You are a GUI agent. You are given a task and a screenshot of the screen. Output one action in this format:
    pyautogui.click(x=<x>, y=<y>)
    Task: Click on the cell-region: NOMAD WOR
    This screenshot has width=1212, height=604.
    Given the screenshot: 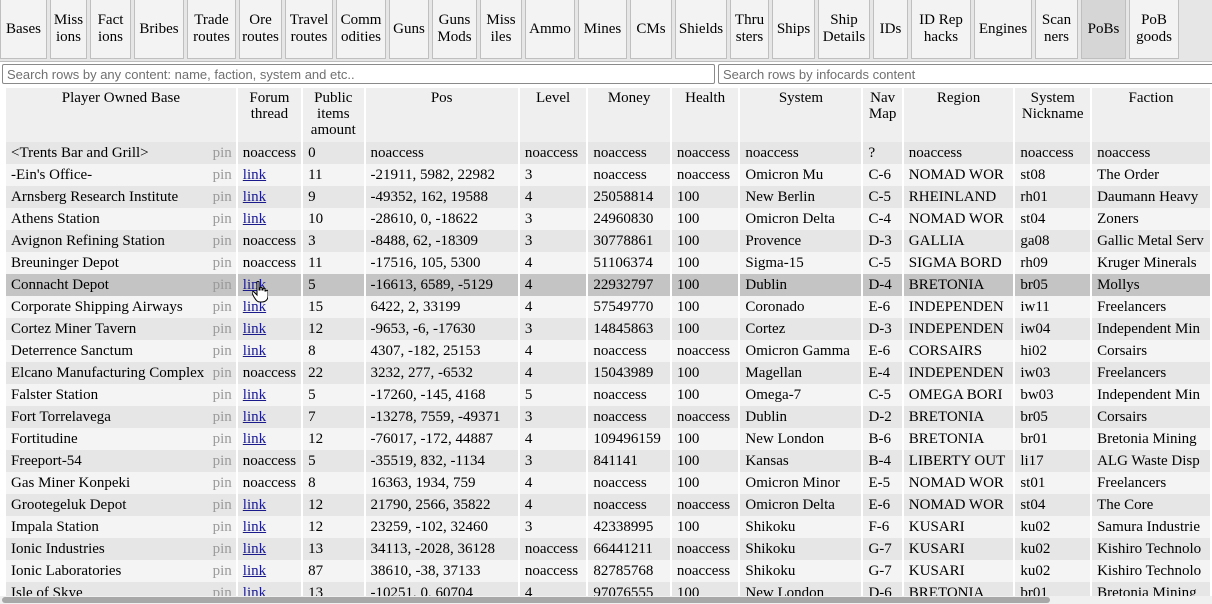 What is the action you would take?
    pyautogui.click(x=959, y=505)
    